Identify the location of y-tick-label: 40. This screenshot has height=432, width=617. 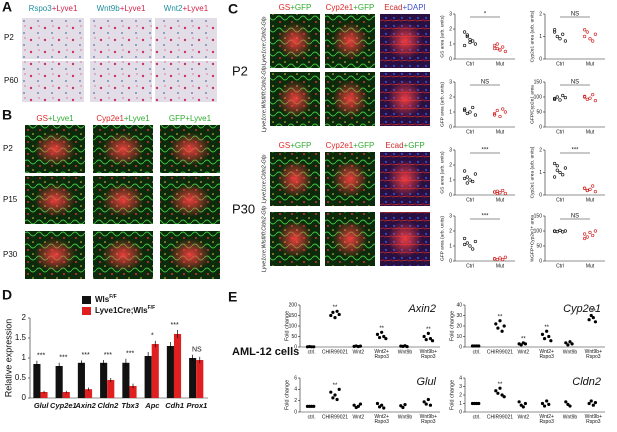
(459, 305).